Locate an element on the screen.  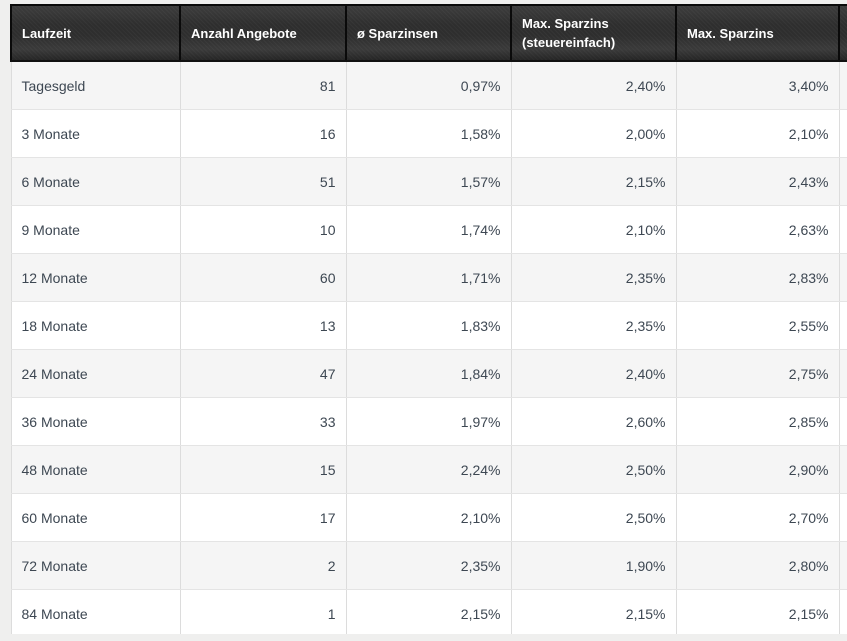
cell-anzahl-angebote: 10 is located at coordinates (262, 229).